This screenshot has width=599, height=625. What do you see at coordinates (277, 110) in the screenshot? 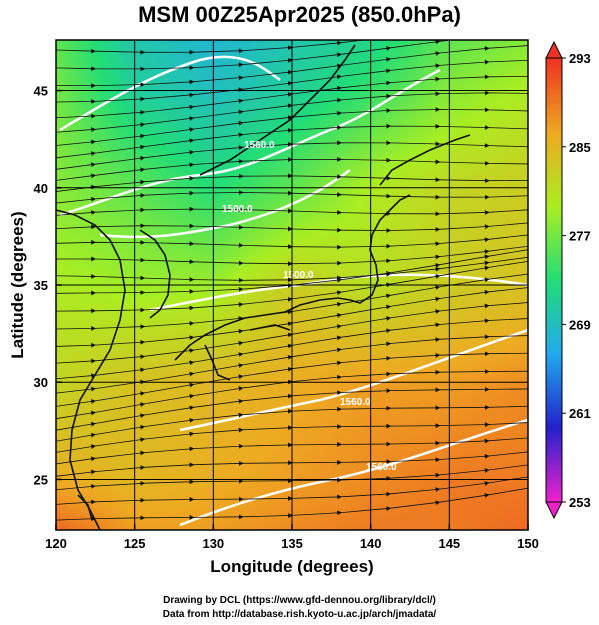
I see `coastline-russia` at bounding box center [277, 110].